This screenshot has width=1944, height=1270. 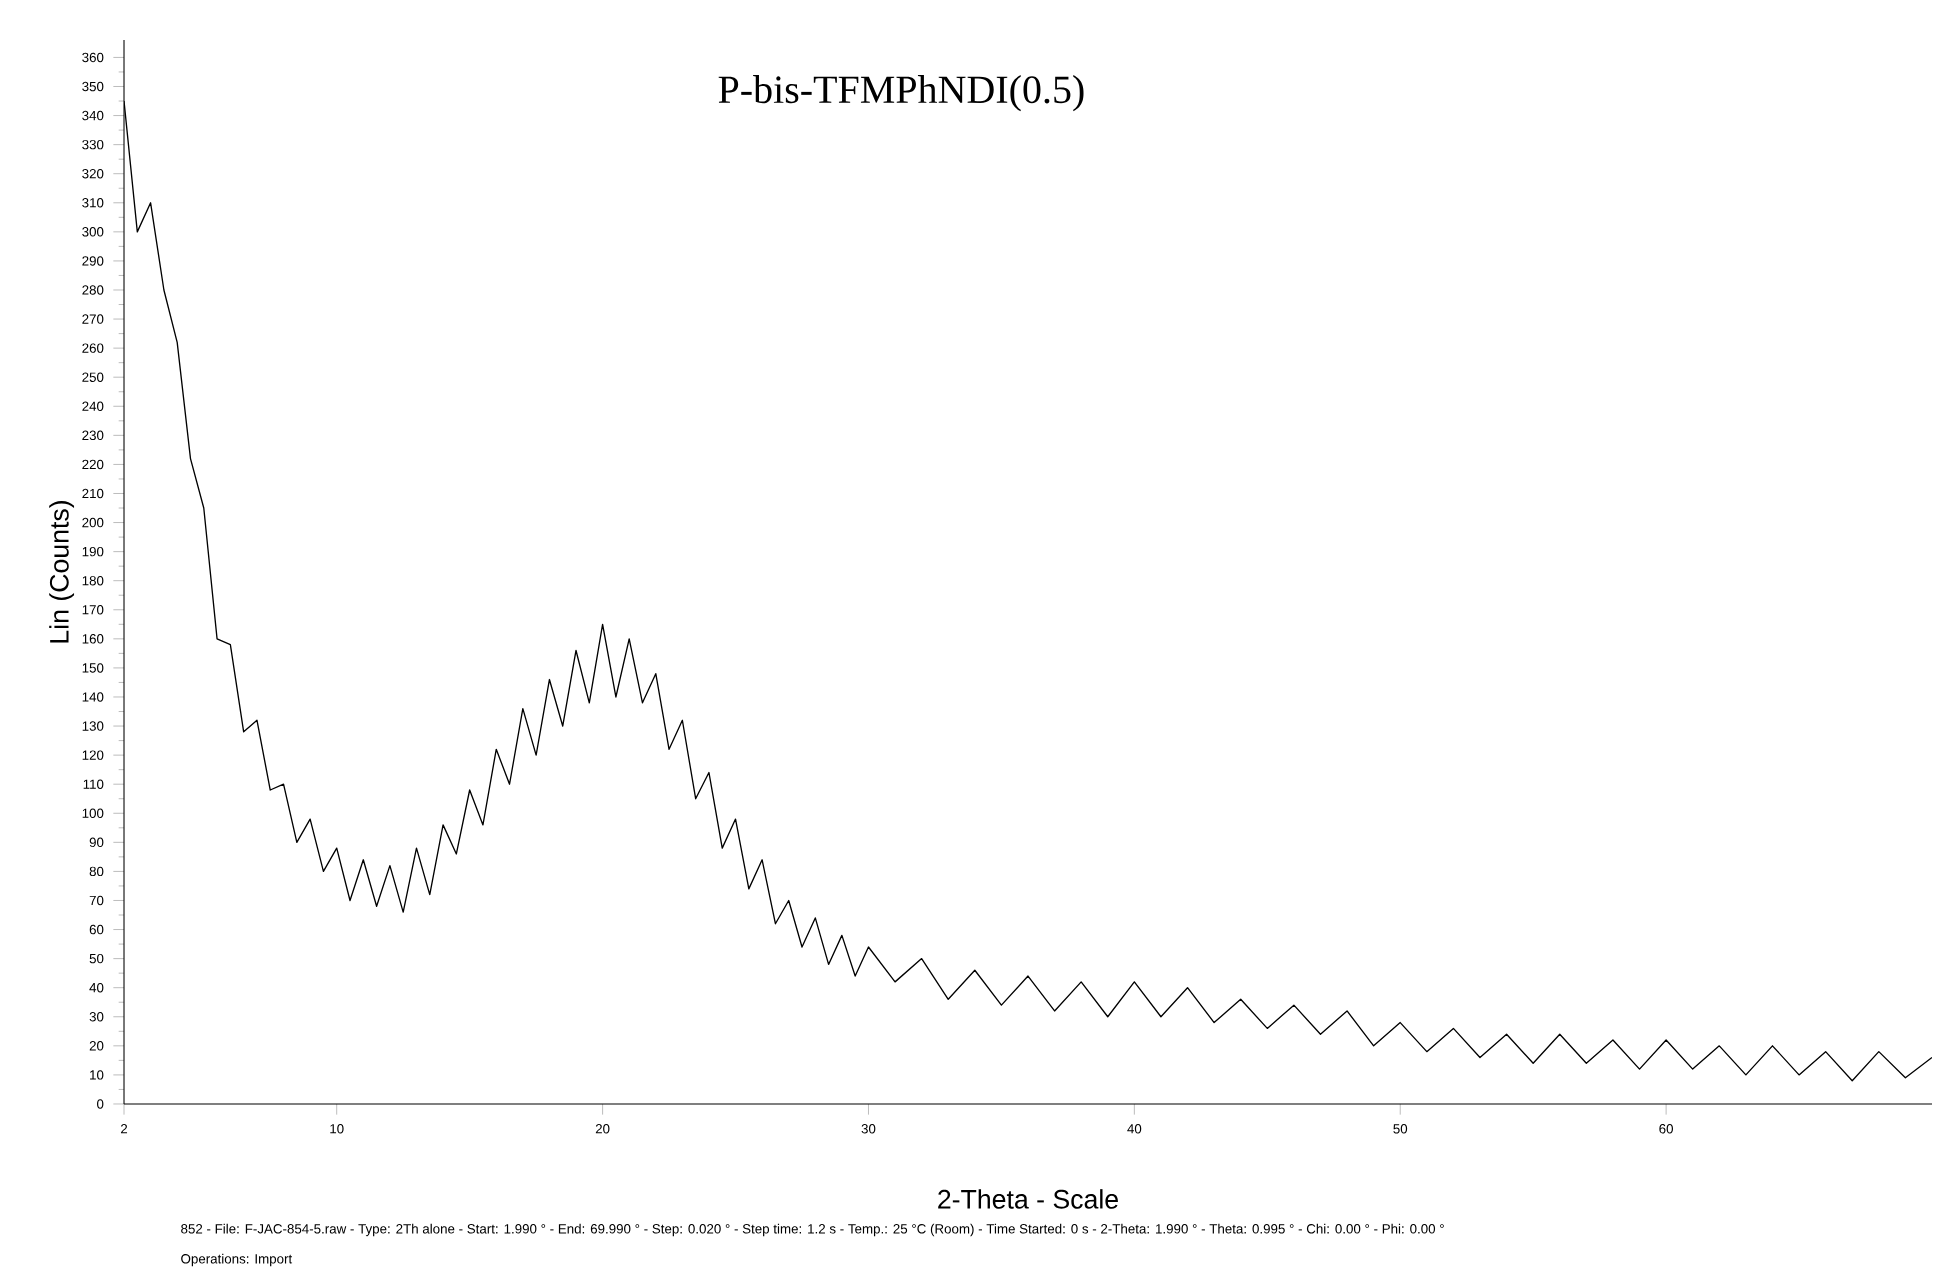 I want to click on text: P-bis-TFMPhNDI(0.5), so click(x=901, y=93).